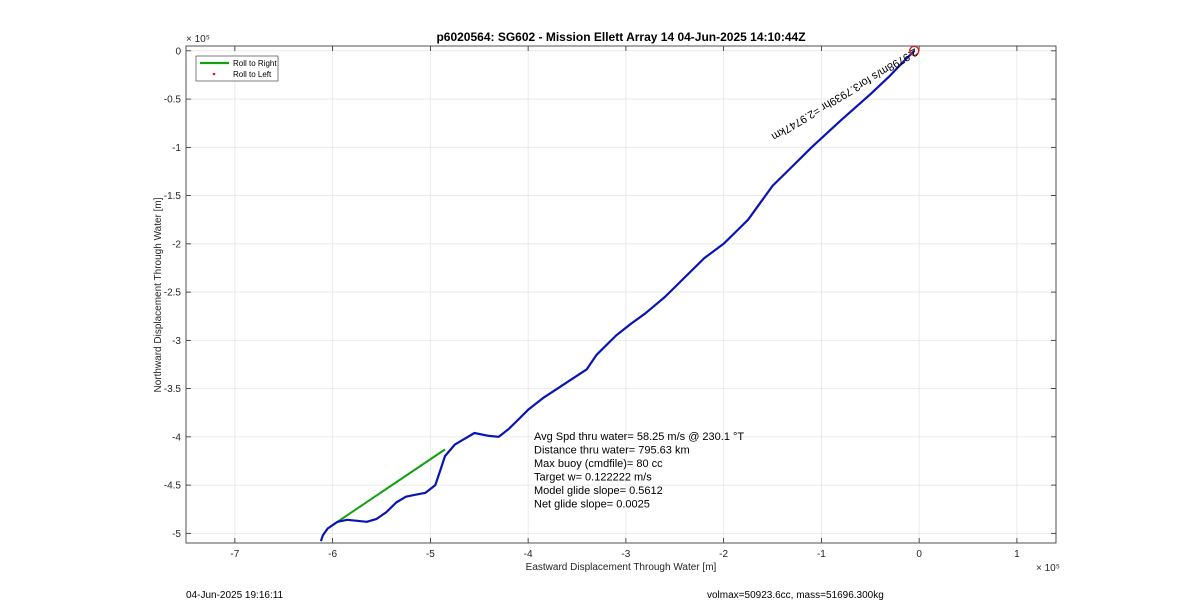 The height and width of the screenshot is (611, 1200). I want to click on x-exponent-label: × 10⁵, so click(1048, 568).